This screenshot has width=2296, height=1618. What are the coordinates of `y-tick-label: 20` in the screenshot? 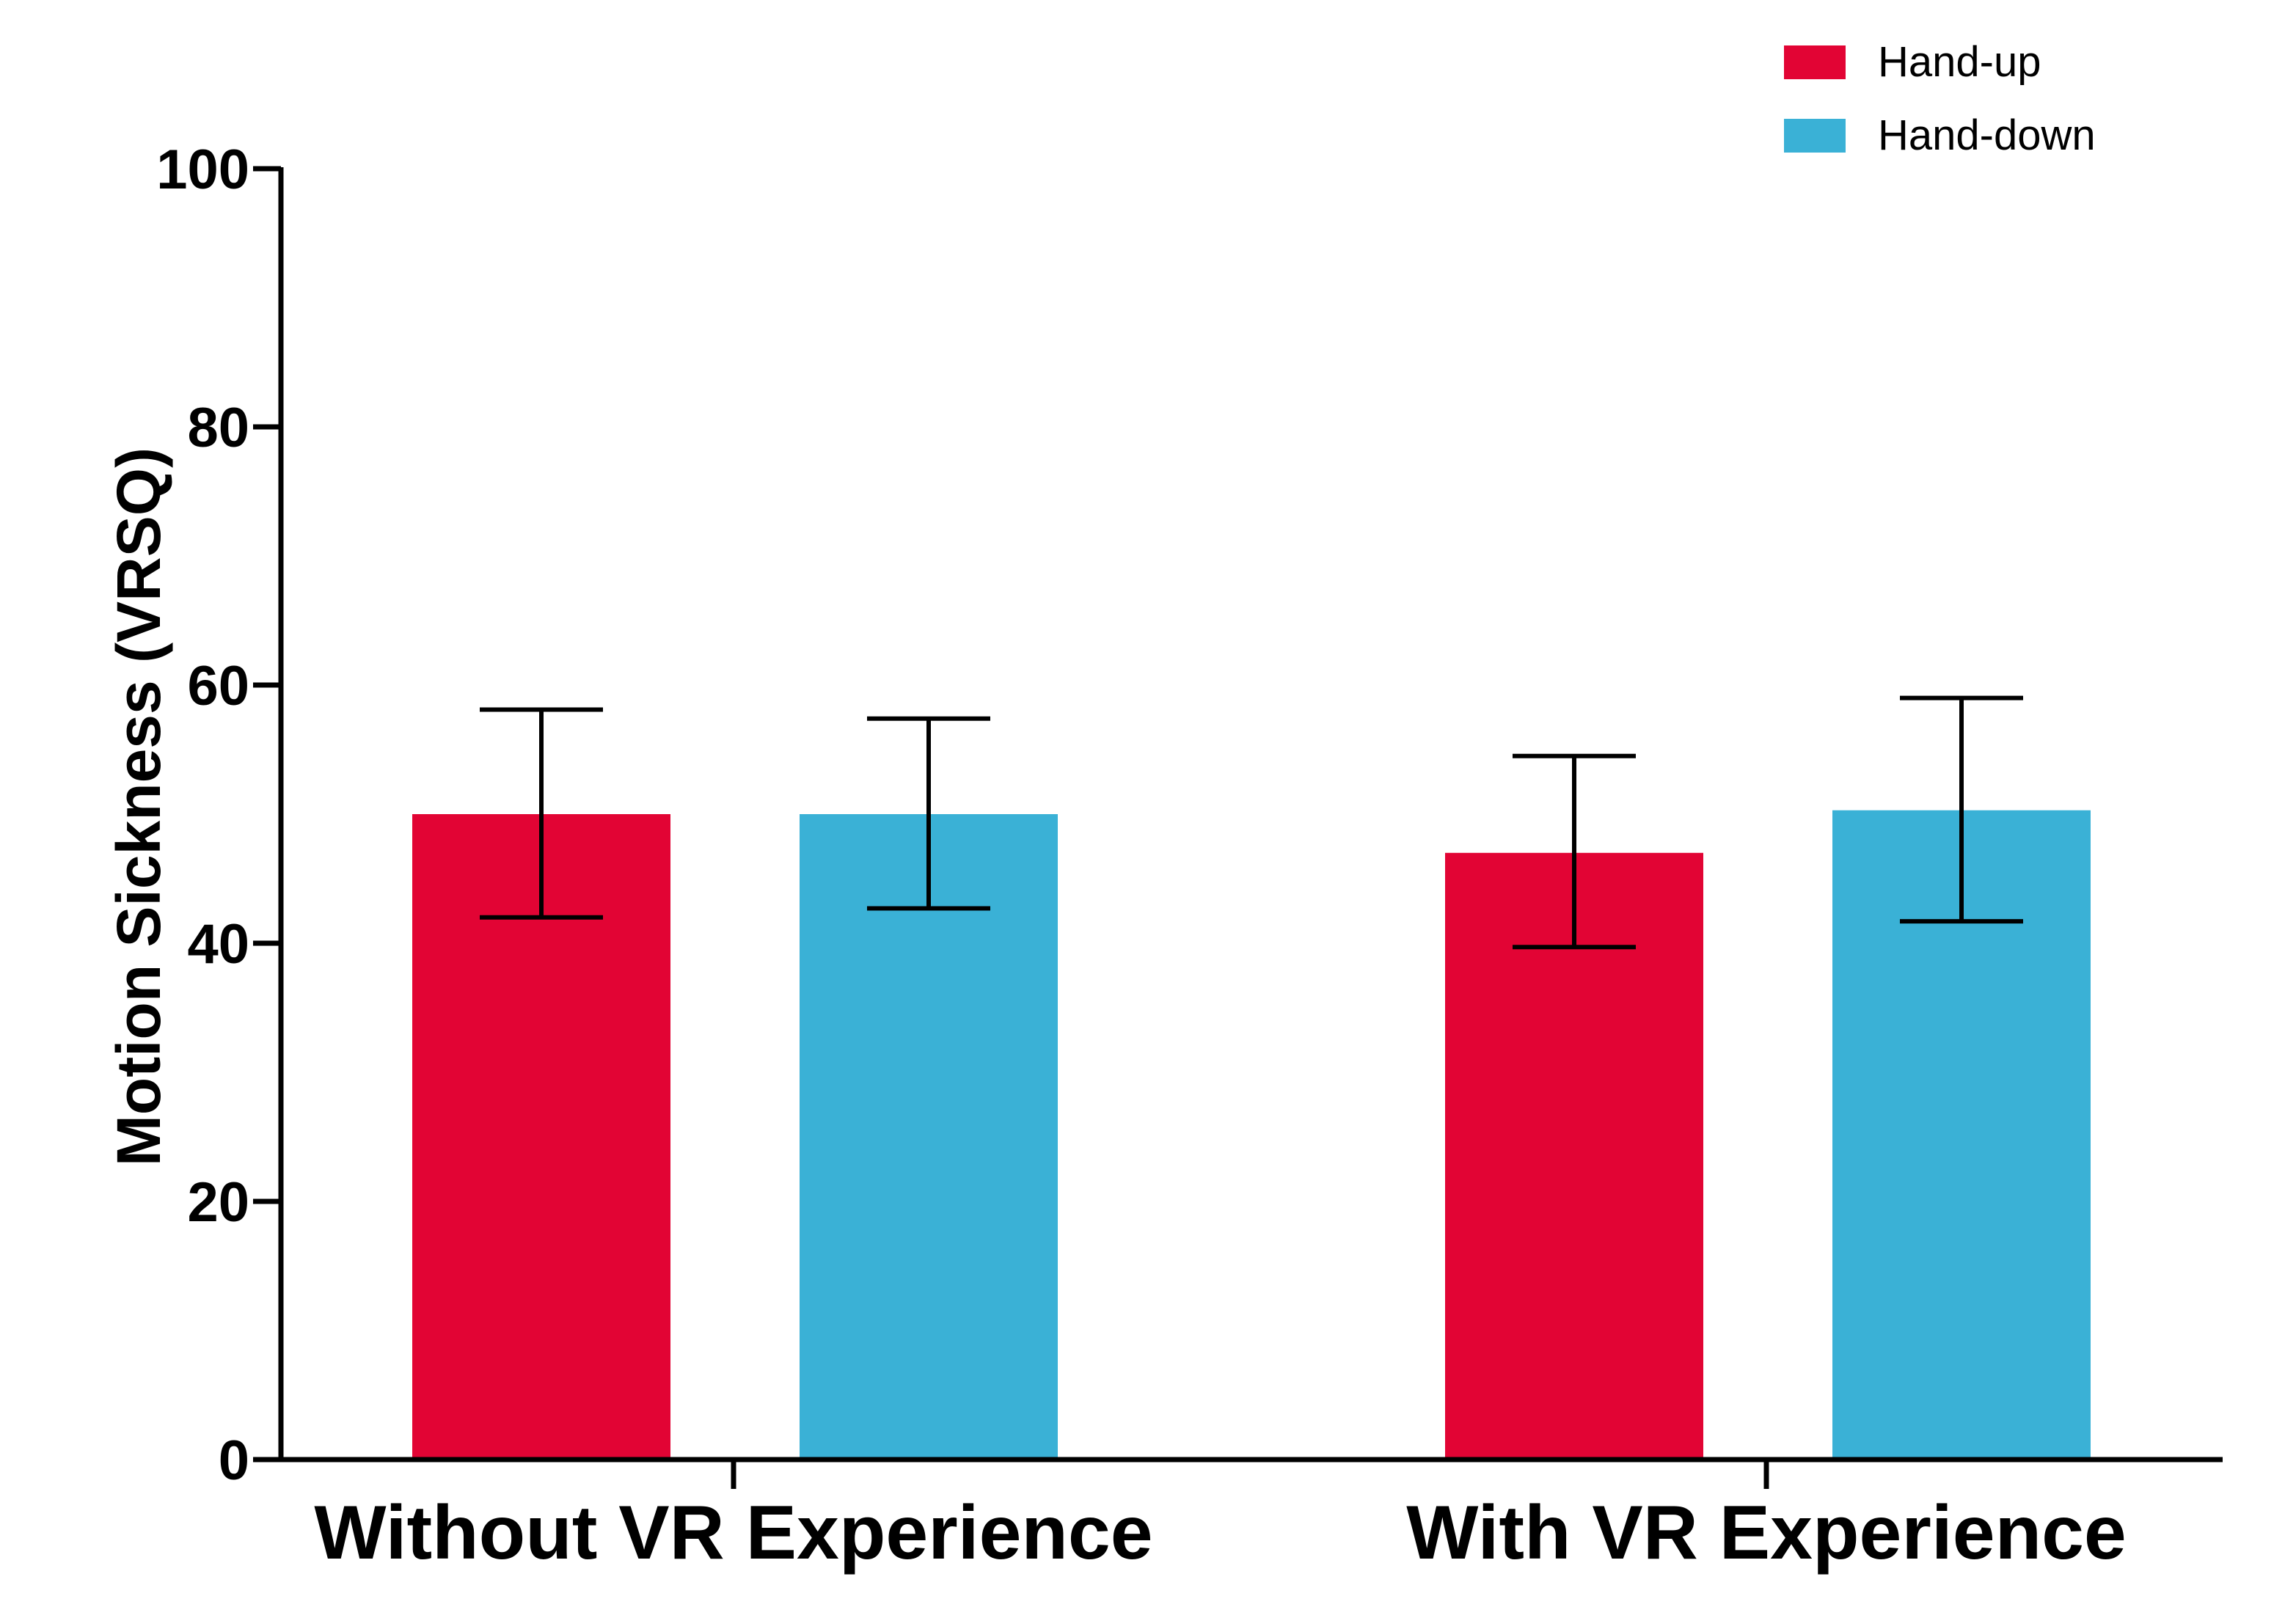 It's located at (218, 1202).